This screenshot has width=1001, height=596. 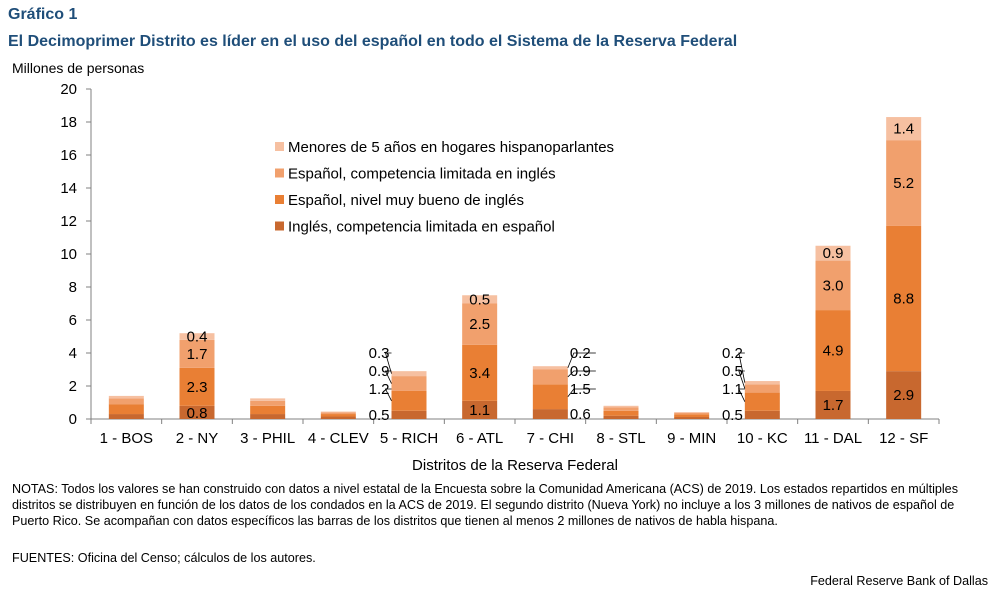 What do you see at coordinates (551, 438) in the screenshot?
I see `x-tick-label: 7 - CHI` at bounding box center [551, 438].